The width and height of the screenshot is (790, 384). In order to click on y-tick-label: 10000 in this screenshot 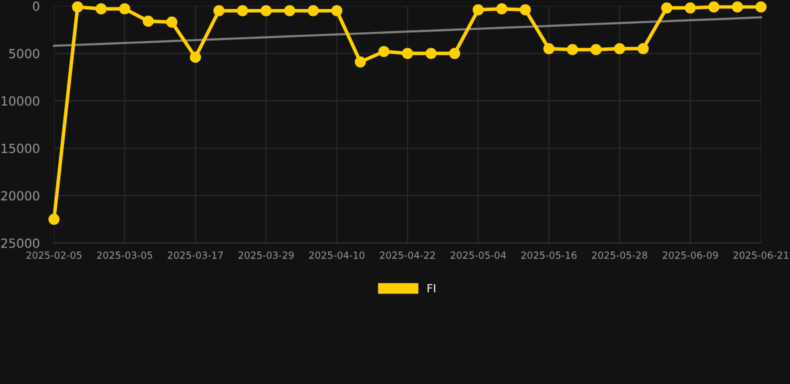, I will do `click(21, 101)`.